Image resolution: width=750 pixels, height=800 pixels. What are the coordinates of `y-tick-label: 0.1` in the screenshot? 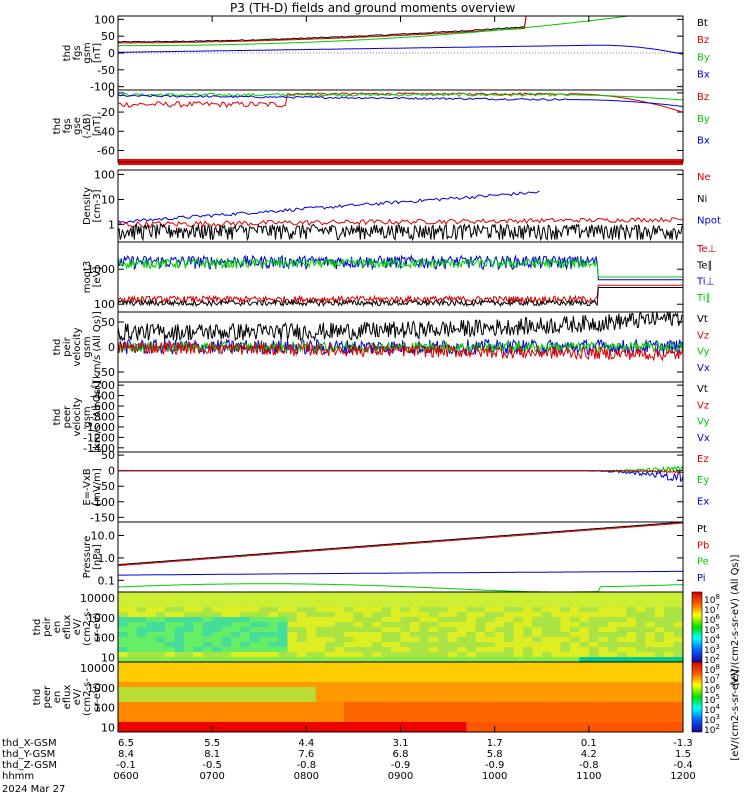 It's located at (107, 580).